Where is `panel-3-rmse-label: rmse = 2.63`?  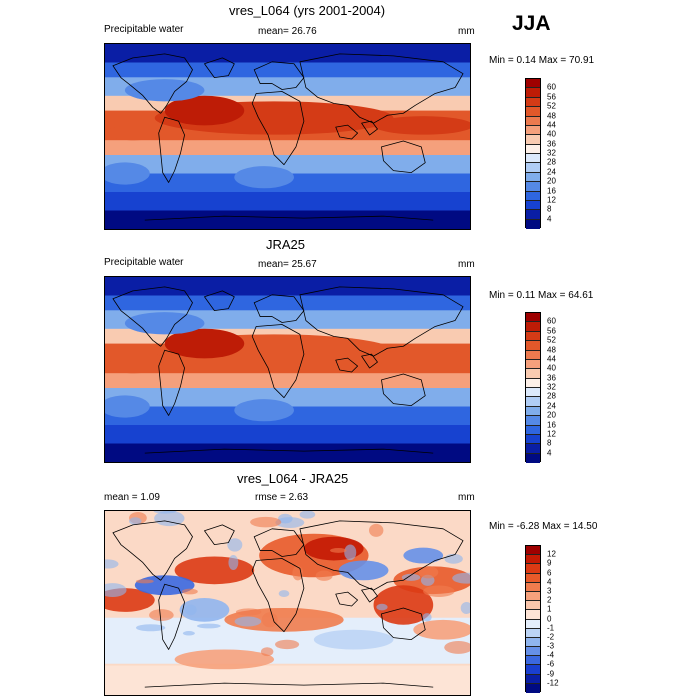
panel-3-rmse-label: rmse = 2.63 is located at coordinates (282, 497).